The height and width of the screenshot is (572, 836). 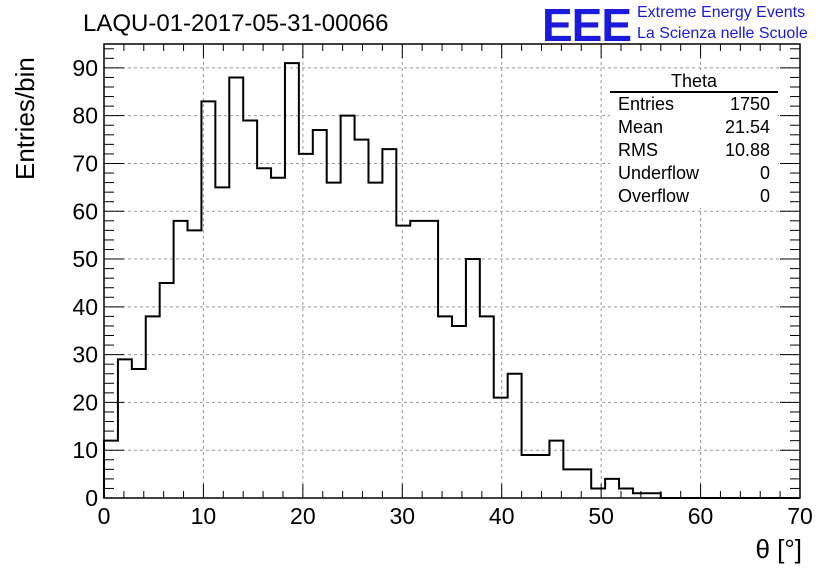 What do you see at coordinates (502, 516) in the screenshot?
I see `x-tick-label: 40` at bounding box center [502, 516].